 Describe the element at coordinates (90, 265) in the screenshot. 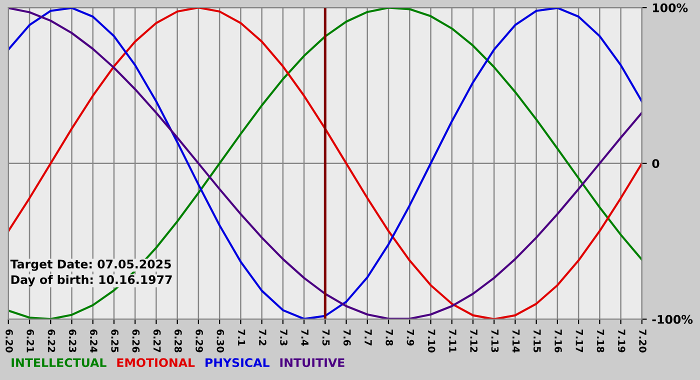

I see `annotation: Target Date: 07.05.2025` at that location.